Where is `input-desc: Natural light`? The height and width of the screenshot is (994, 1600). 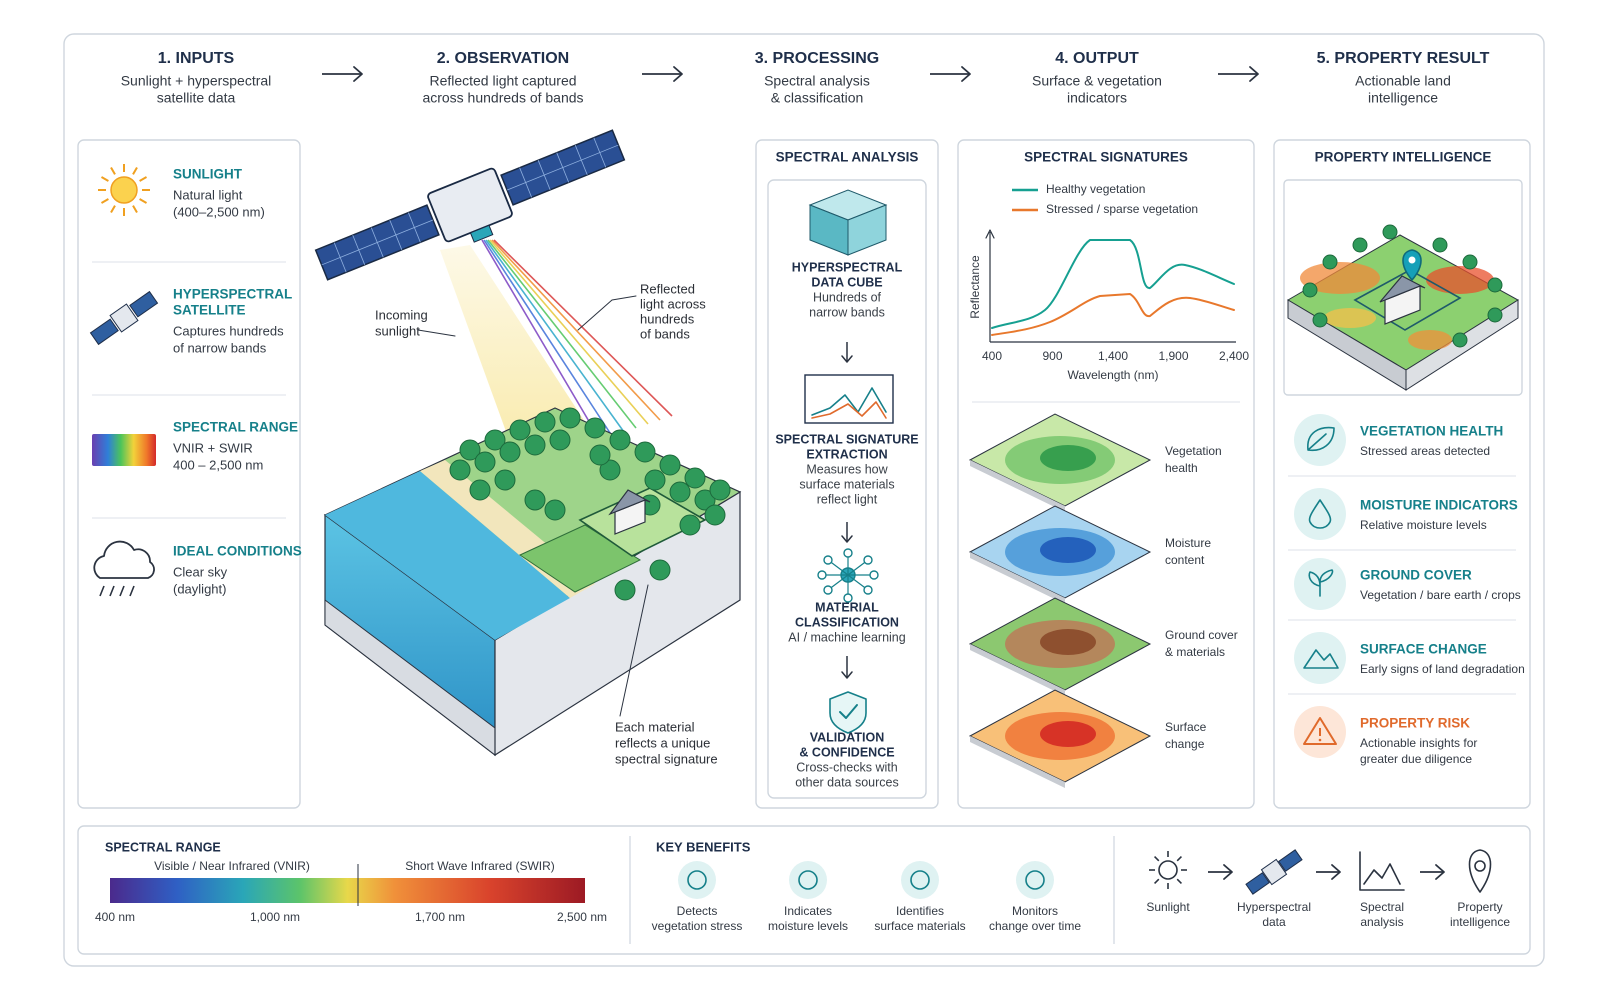 input-desc: Natural light is located at coordinates (208, 194).